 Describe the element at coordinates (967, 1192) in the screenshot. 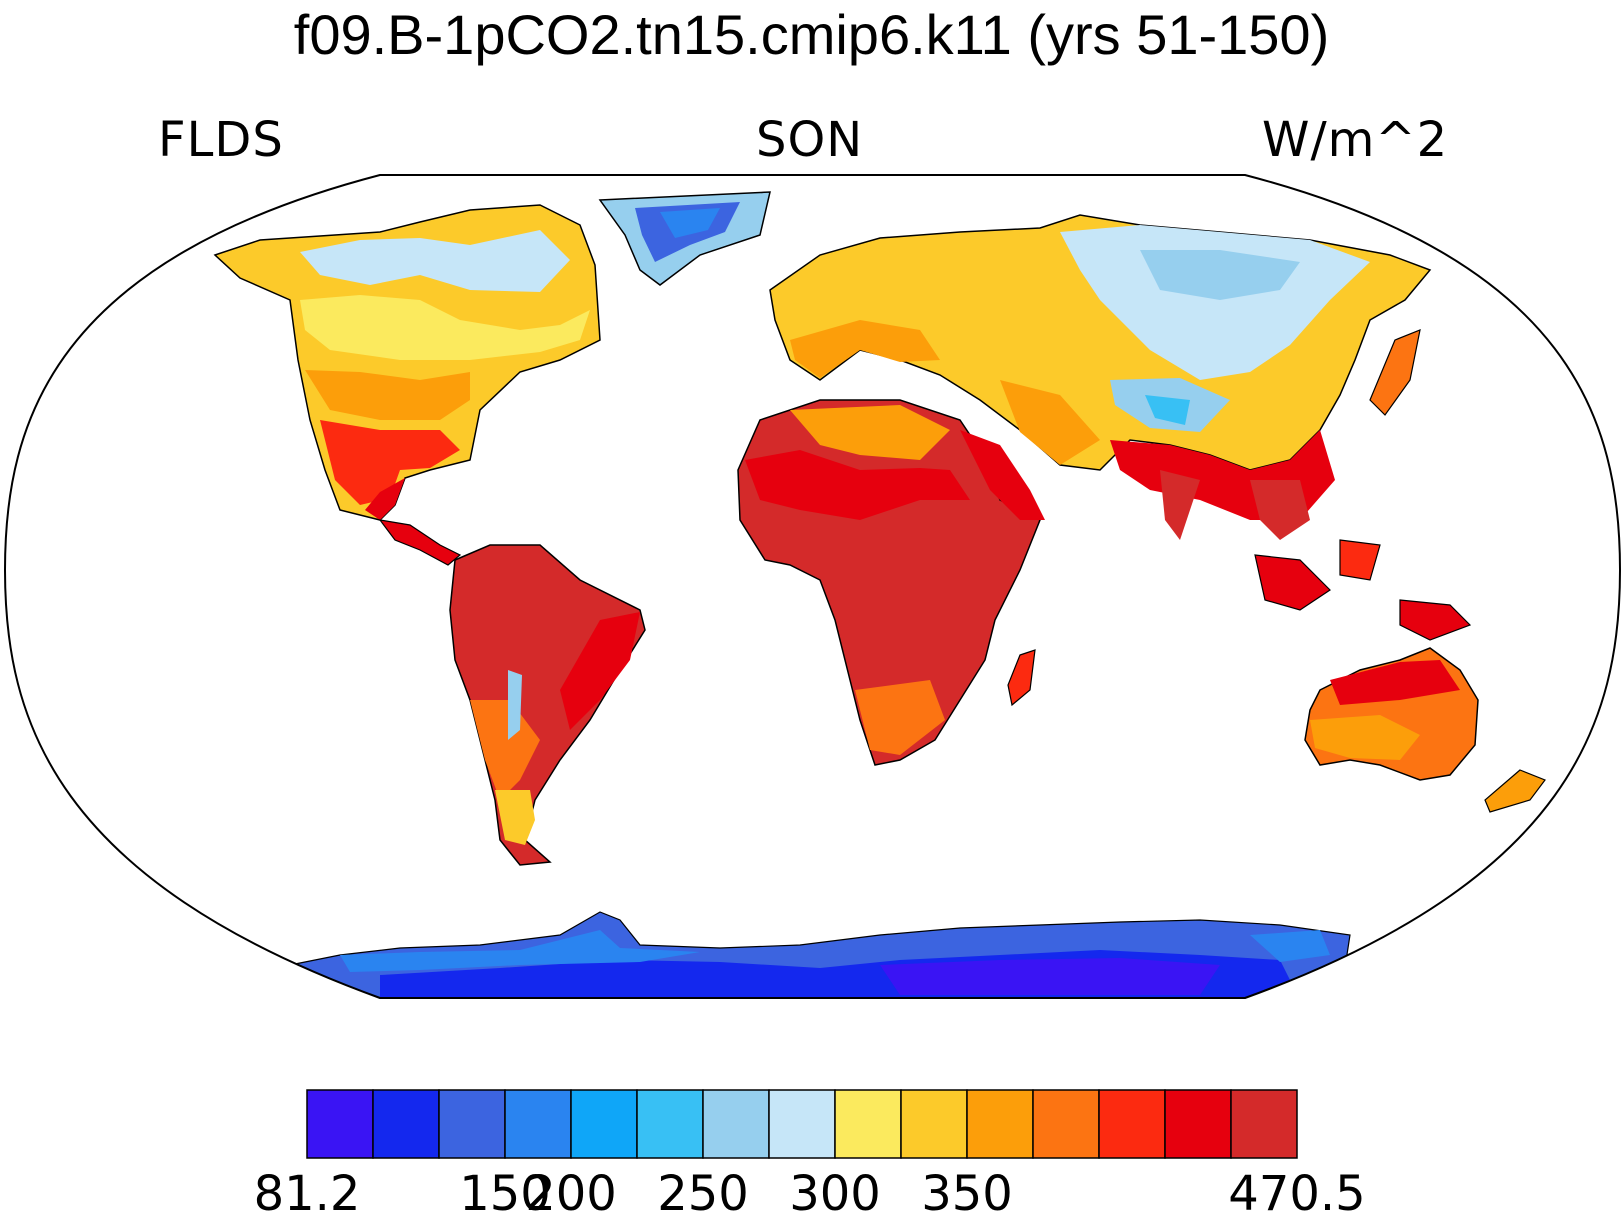

I see `colorbar-tick-label: 350` at that location.